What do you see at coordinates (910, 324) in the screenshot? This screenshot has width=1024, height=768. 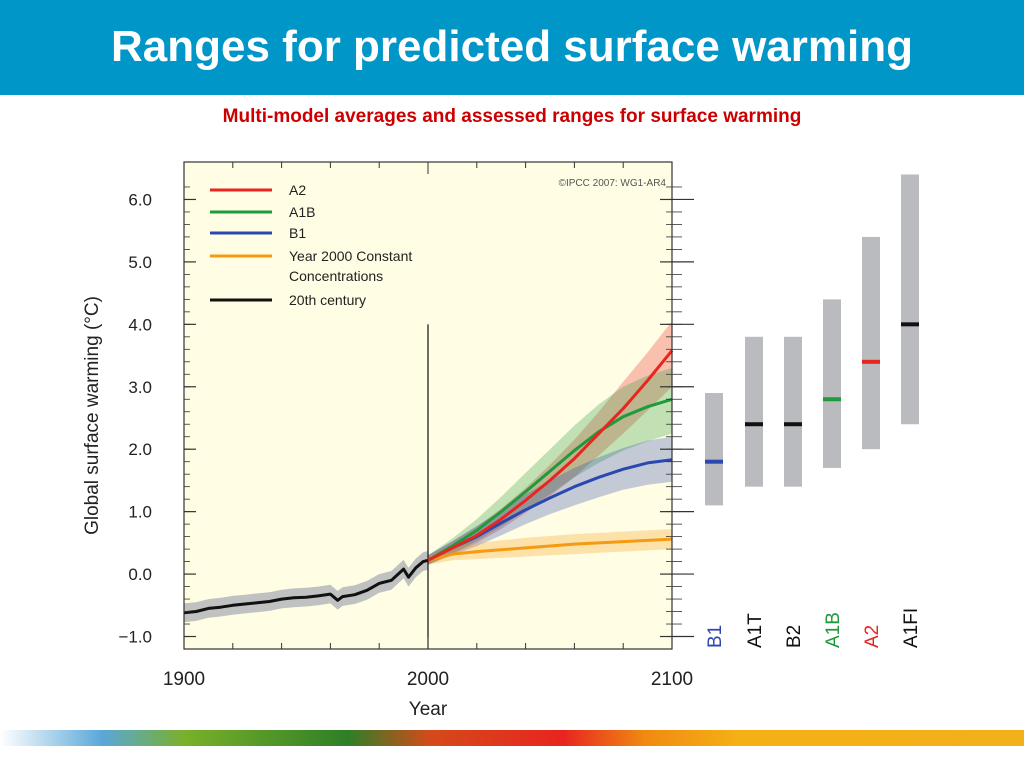 I see `best-estimate-marker-a1fi` at bounding box center [910, 324].